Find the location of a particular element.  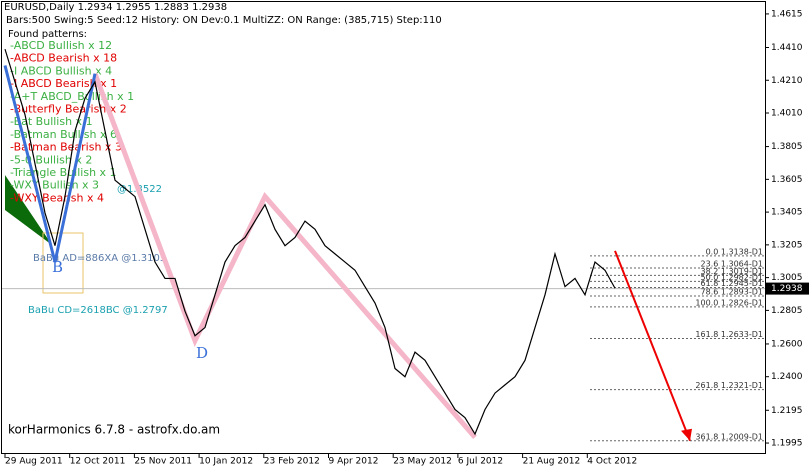

pattern-entry: -I ABCD Bullish x 4 is located at coordinates (61, 70).